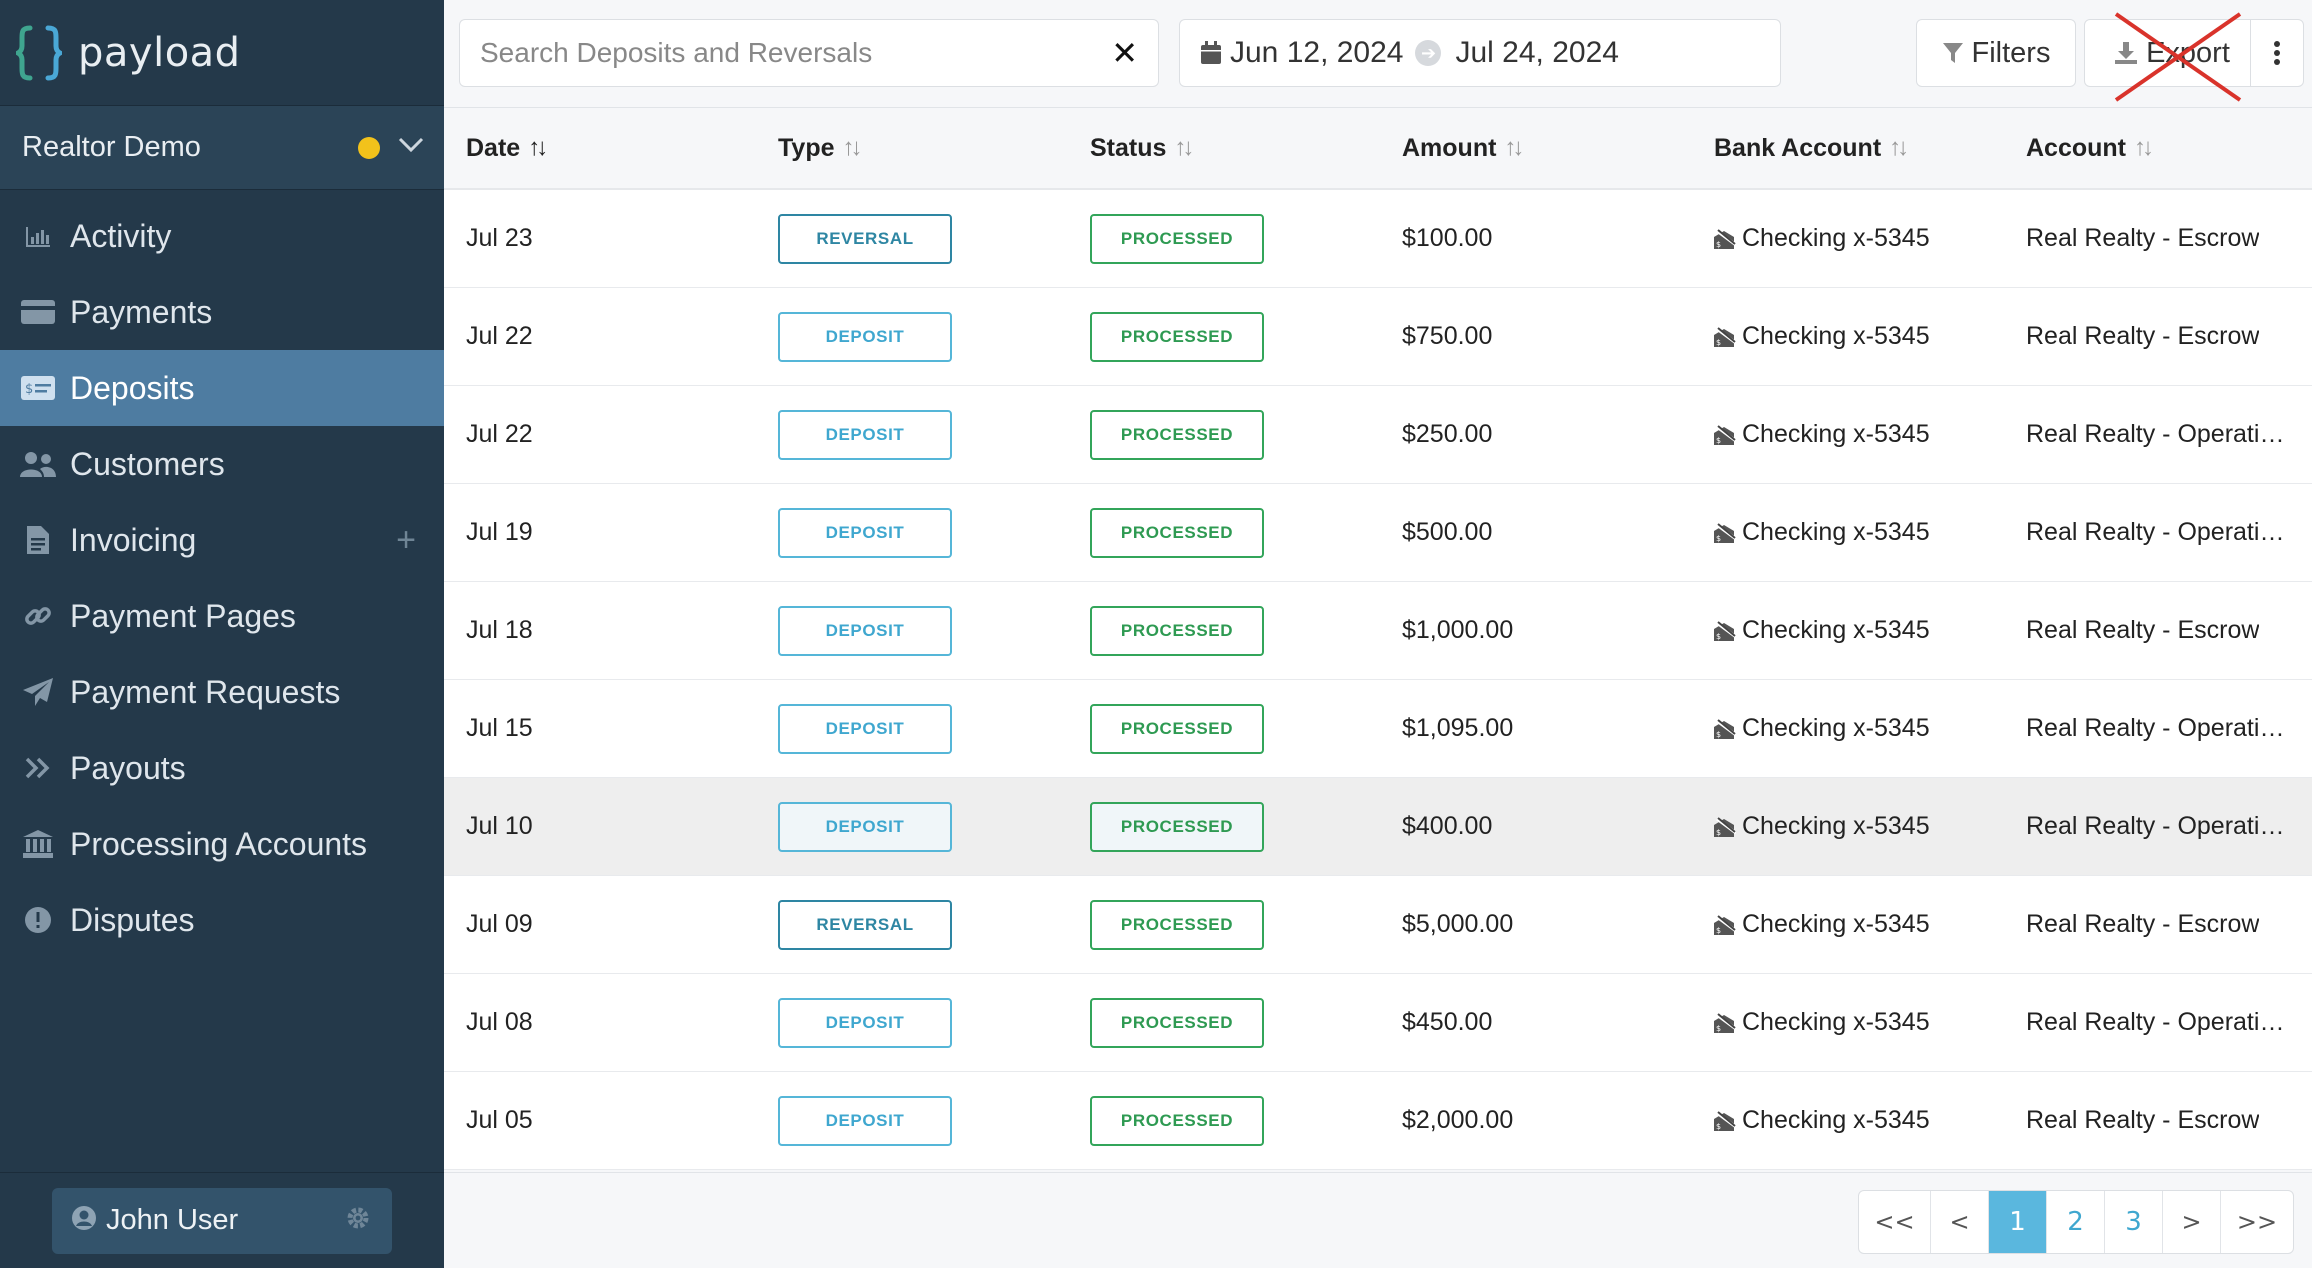 The width and height of the screenshot is (2312, 1268). Describe the element at coordinates (147, 463) in the screenshot. I see `sidebar-item-label: Customers` at that location.